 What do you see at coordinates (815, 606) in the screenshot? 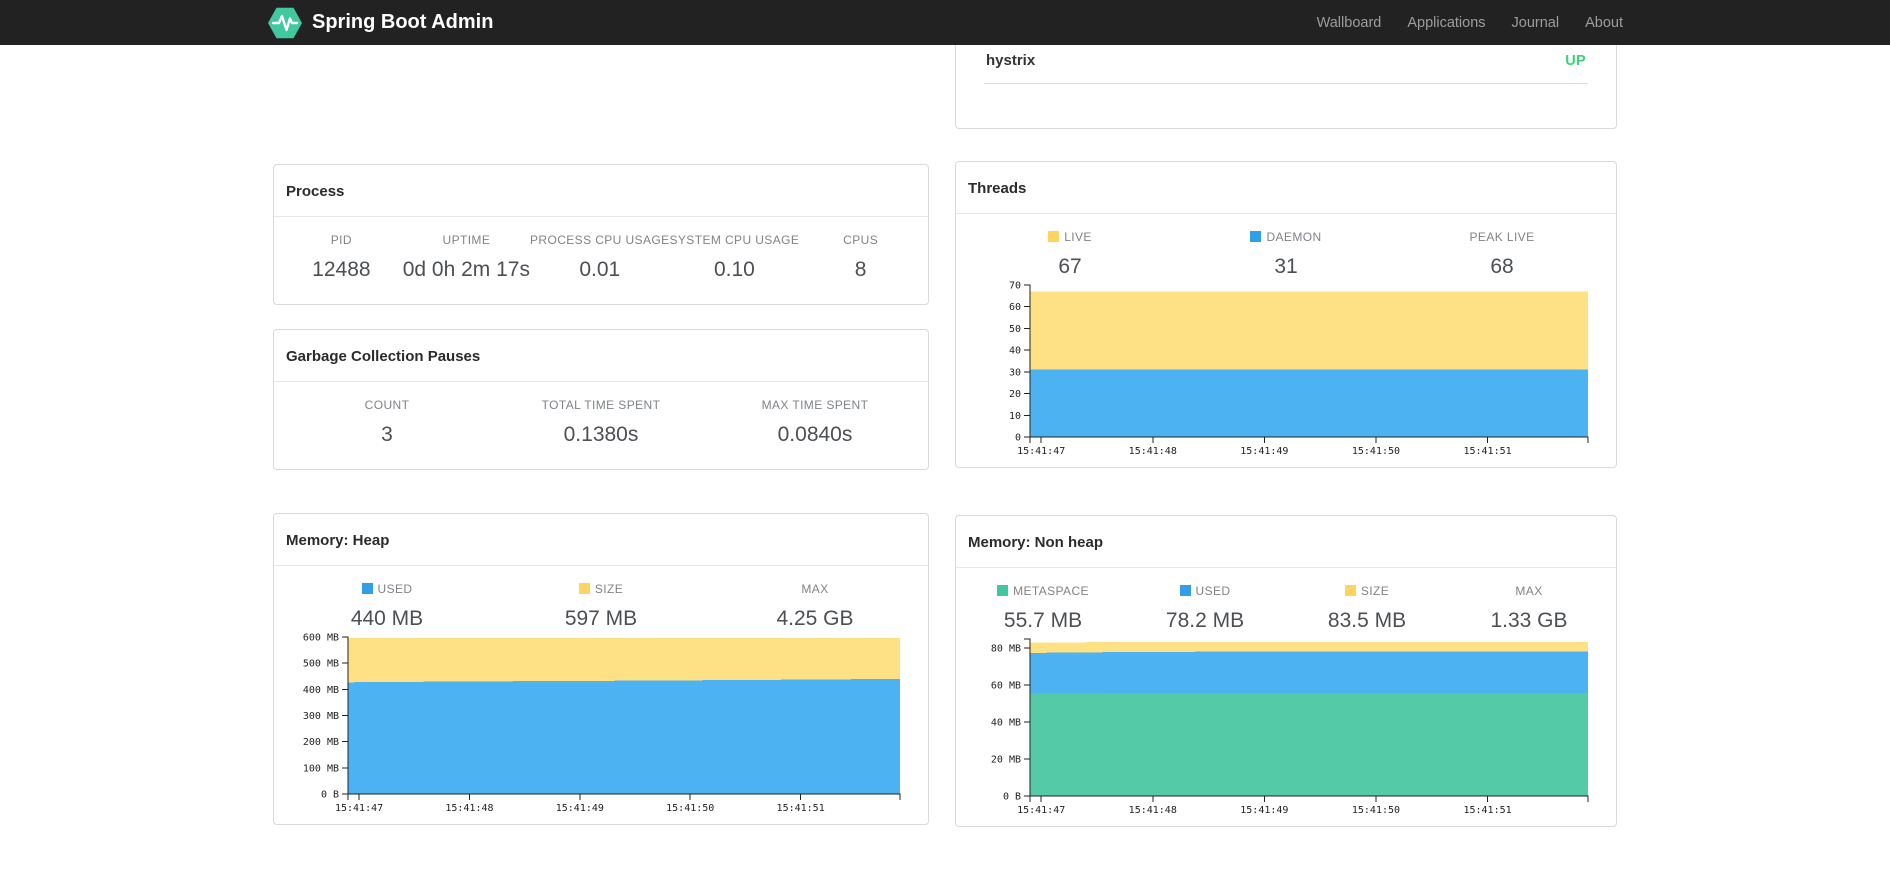
I see `metric-heap-max: MAX 4.25 GB` at bounding box center [815, 606].